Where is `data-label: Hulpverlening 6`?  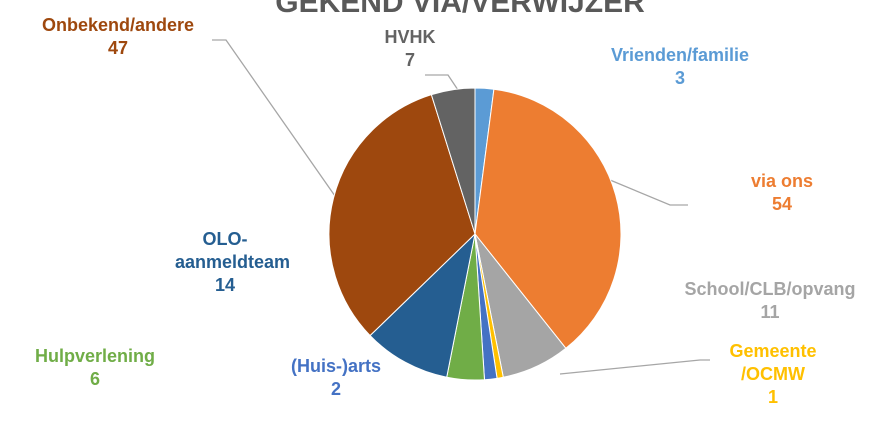 data-label: Hulpverlening 6 is located at coordinates (95, 368).